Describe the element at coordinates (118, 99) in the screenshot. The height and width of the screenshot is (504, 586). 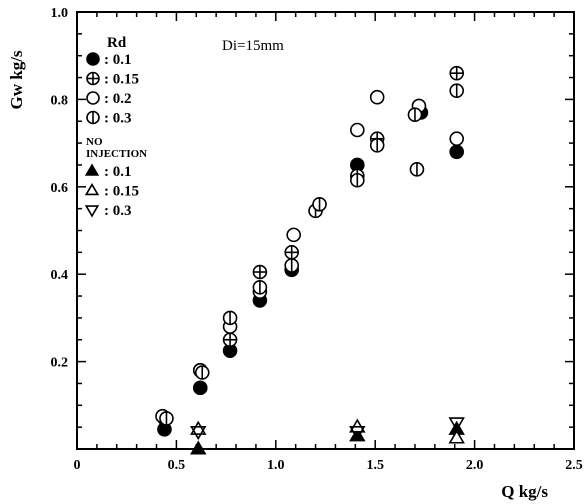
I see `legend-entry: : 0.2` at that location.